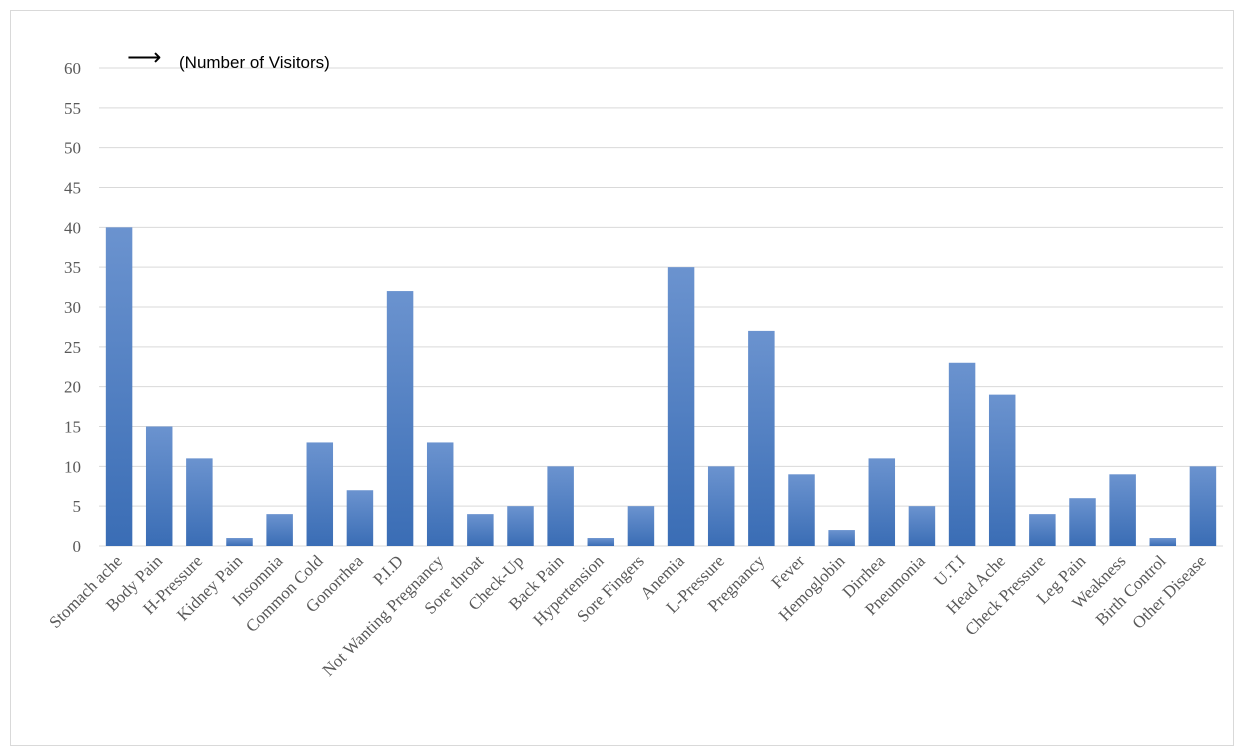  Describe the element at coordinates (254, 62) in the screenshot. I see `y-axis-title: (Number of Visitors)` at that location.